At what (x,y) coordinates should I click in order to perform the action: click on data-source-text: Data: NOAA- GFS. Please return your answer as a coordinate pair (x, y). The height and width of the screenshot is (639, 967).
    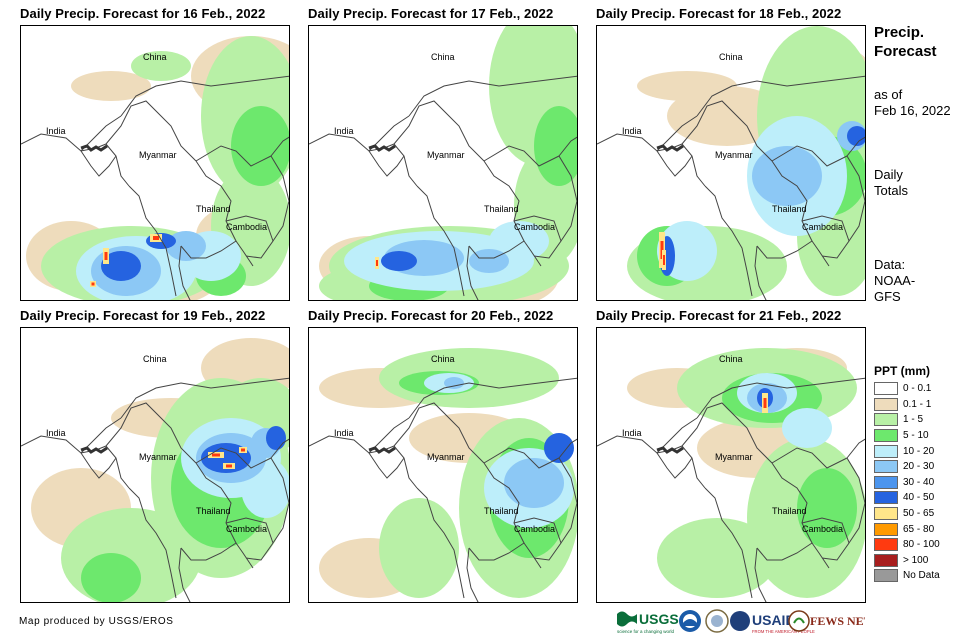
    Looking at the image, I should click on (919, 281).